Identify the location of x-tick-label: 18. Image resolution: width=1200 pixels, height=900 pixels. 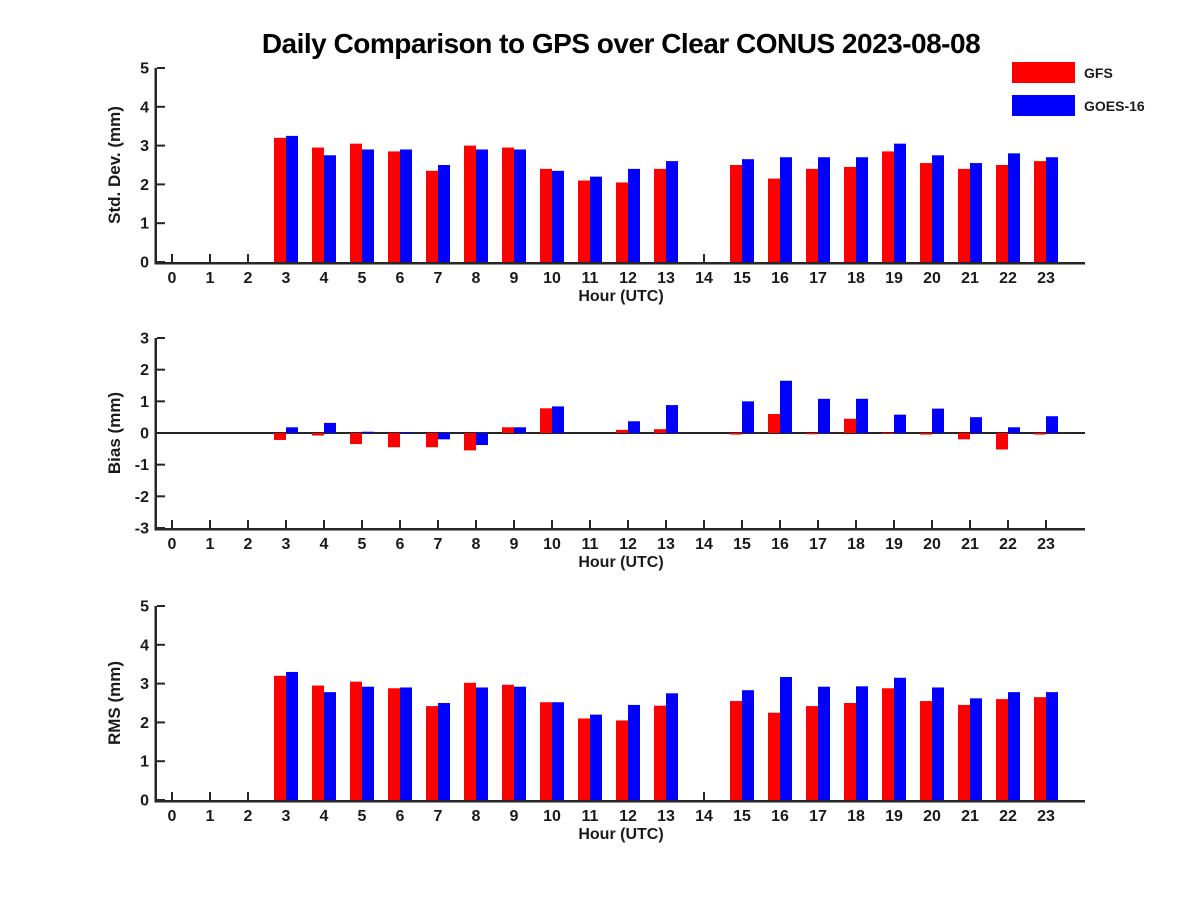
(856, 278).